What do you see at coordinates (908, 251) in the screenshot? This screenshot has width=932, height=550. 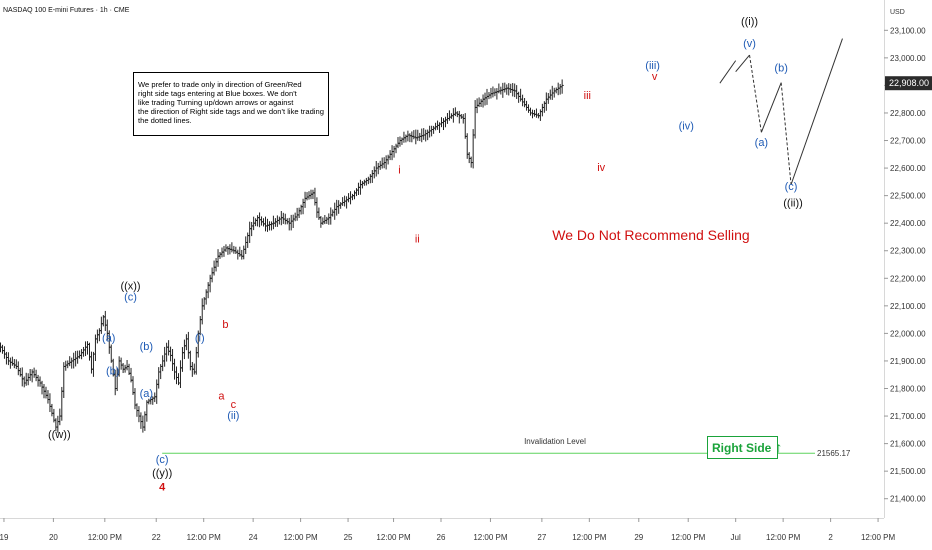 I see `y-tick-label: 22,300.00` at bounding box center [908, 251].